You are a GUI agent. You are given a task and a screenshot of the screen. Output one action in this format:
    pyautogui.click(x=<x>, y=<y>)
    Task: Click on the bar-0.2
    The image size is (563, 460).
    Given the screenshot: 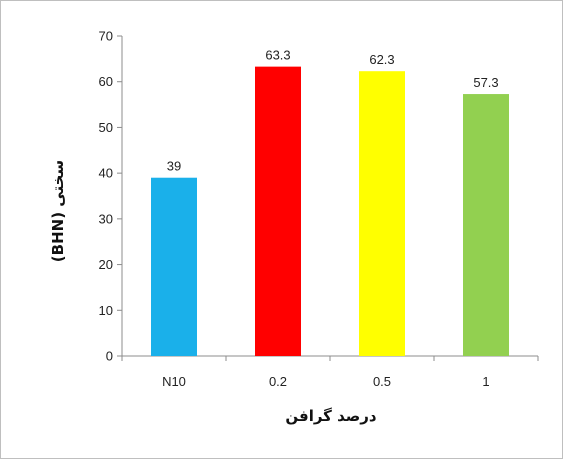 What is the action you would take?
    pyautogui.click(x=278, y=211)
    